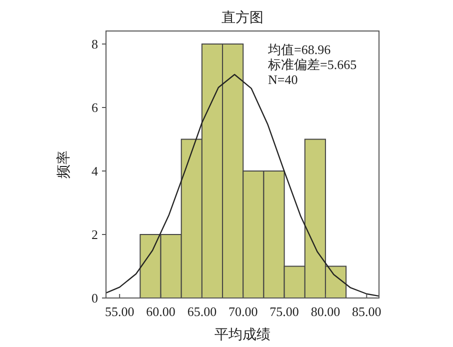 This screenshot has height=347, width=453. What do you see at coordinates (284, 311) in the screenshot?
I see `x-tick-label: 75.00` at bounding box center [284, 311].